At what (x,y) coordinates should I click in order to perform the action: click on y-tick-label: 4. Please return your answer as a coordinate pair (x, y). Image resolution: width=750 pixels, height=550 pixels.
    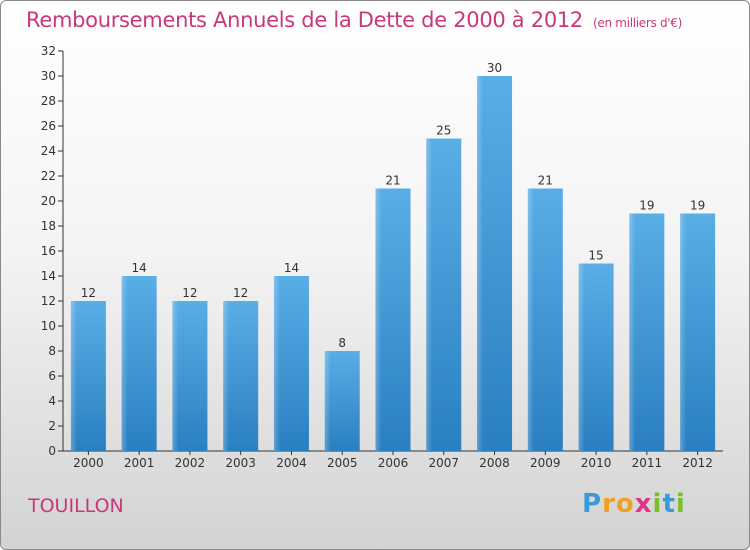
    Looking at the image, I should click on (52, 401).